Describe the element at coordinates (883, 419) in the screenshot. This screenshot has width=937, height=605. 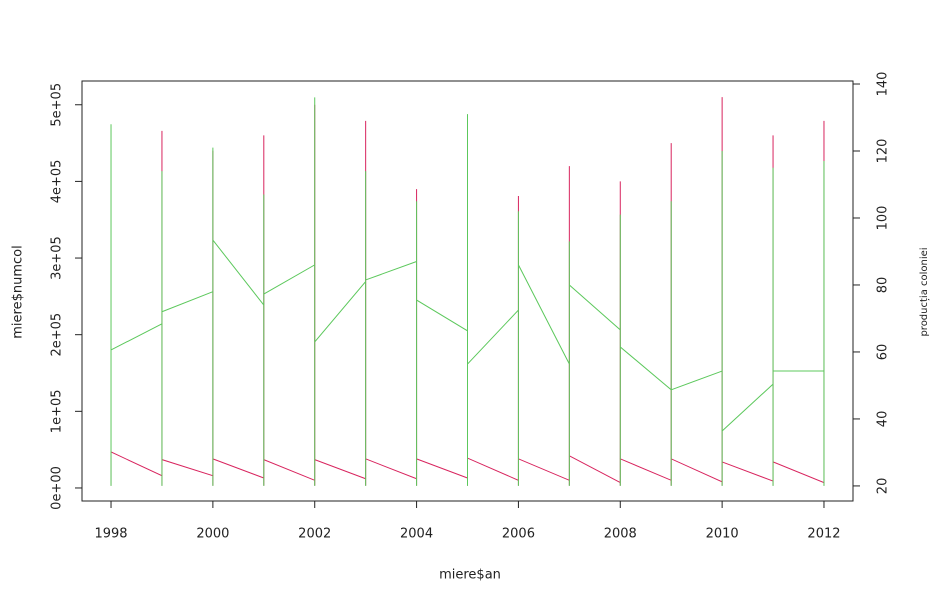
I see `y2-tick-label: 40` at that location.